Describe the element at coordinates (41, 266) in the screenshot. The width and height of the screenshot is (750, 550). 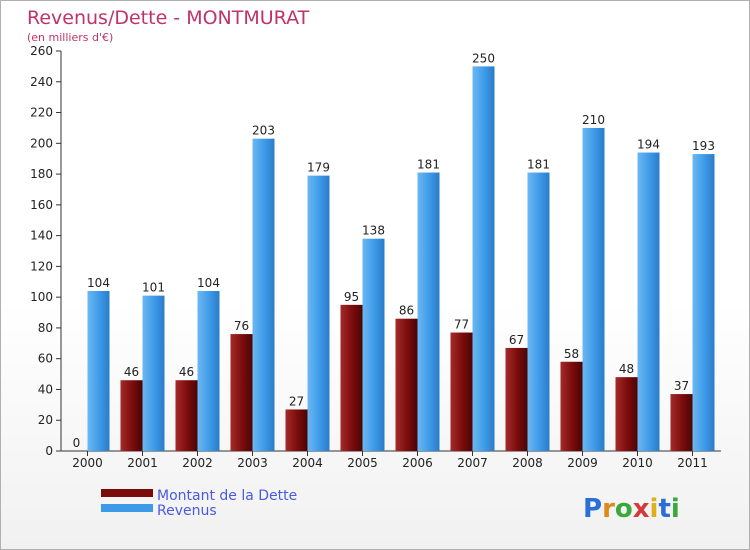
I see `y-tick-label: 120` at that location.